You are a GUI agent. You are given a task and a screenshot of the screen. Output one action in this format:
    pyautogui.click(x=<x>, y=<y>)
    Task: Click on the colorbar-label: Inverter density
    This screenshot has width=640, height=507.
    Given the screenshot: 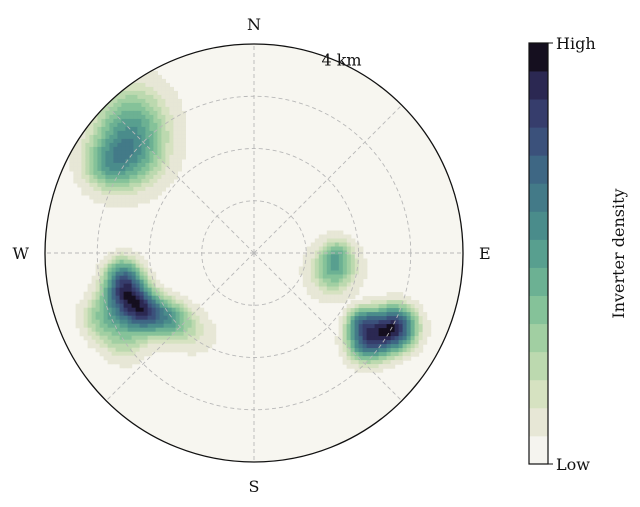 What is the action you would take?
    pyautogui.click(x=618, y=253)
    